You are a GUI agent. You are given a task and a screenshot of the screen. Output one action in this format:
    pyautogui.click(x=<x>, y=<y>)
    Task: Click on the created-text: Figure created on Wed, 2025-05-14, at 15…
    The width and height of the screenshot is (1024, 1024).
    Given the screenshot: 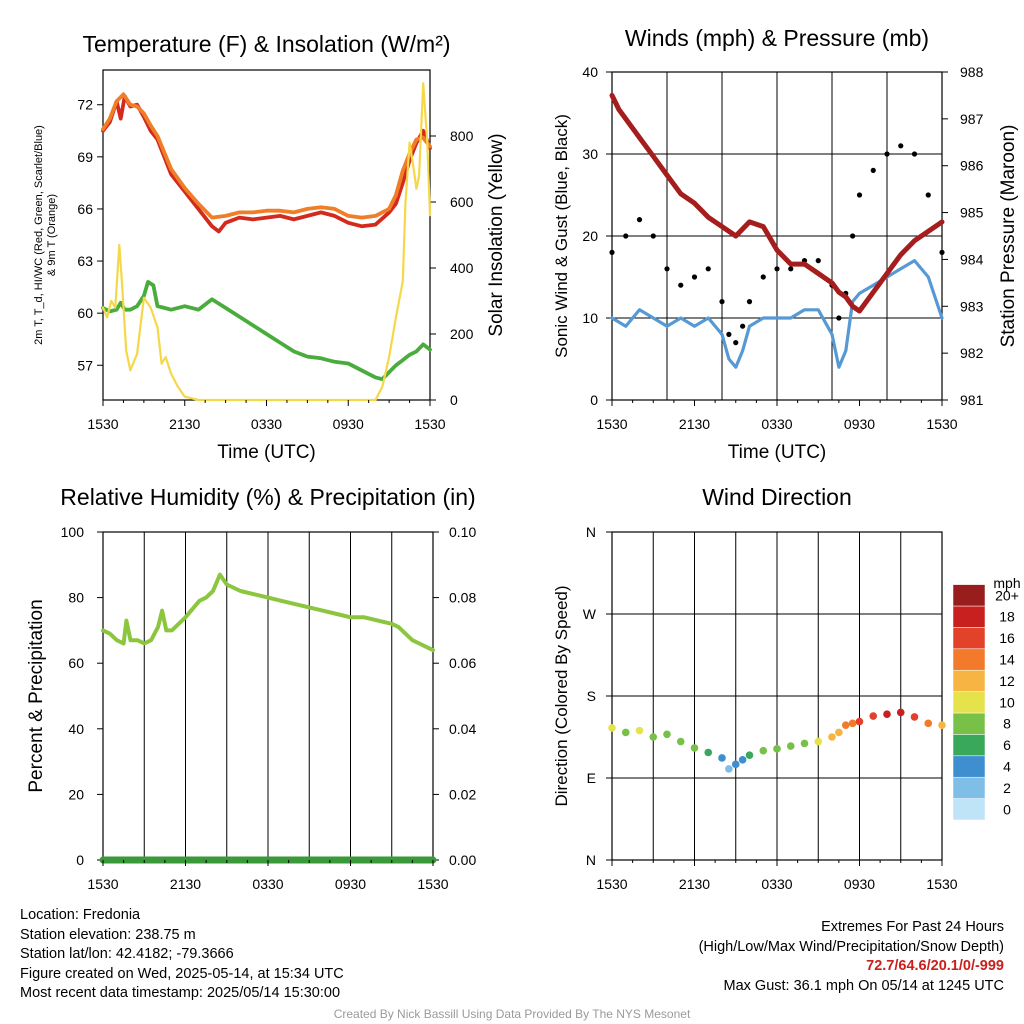 What is the action you would take?
    pyautogui.click(x=182, y=973)
    